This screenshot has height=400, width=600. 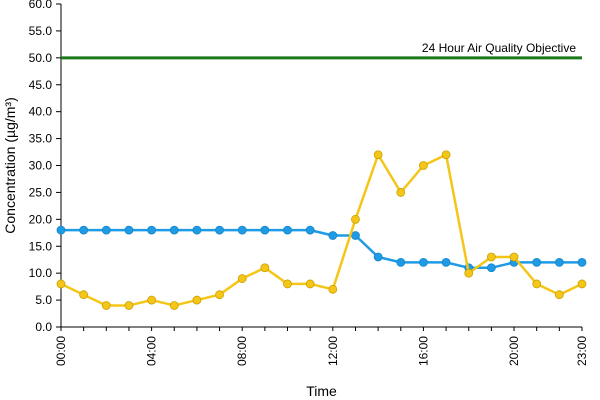 I want to click on y-tick-label: 15.0, so click(x=41, y=246).